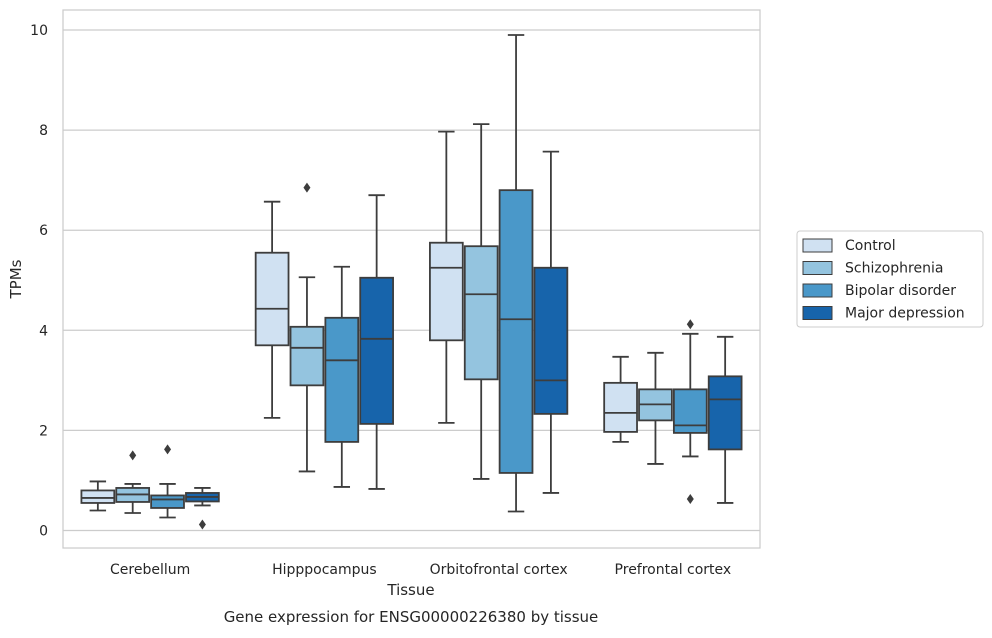  What do you see at coordinates (900, 291) in the screenshot?
I see `legend-label: Bipolar disorder` at bounding box center [900, 291].